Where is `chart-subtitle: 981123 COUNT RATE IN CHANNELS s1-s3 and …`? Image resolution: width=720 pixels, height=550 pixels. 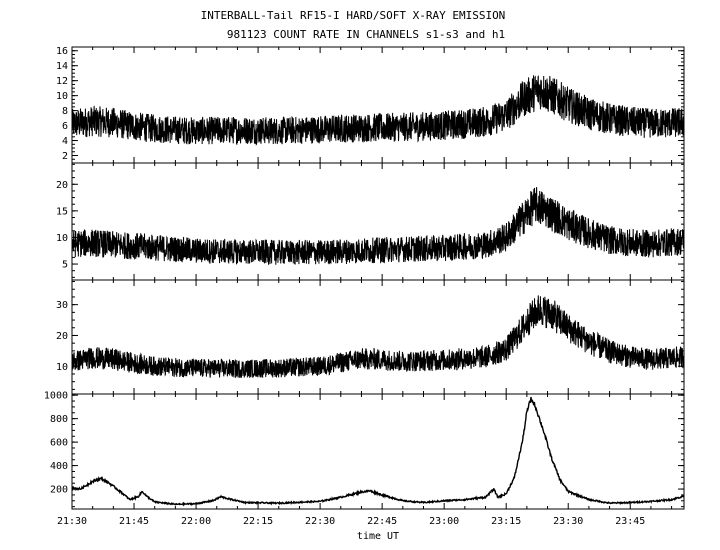
chart-subtitle: 981123 COUNT RATE IN CHANNELS s1-s3 and … is located at coordinates (366, 34).